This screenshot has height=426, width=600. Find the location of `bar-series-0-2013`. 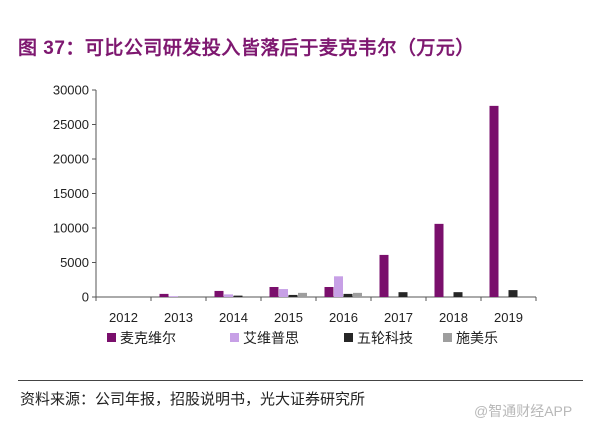

bar-series-0-2013 is located at coordinates (164, 295).